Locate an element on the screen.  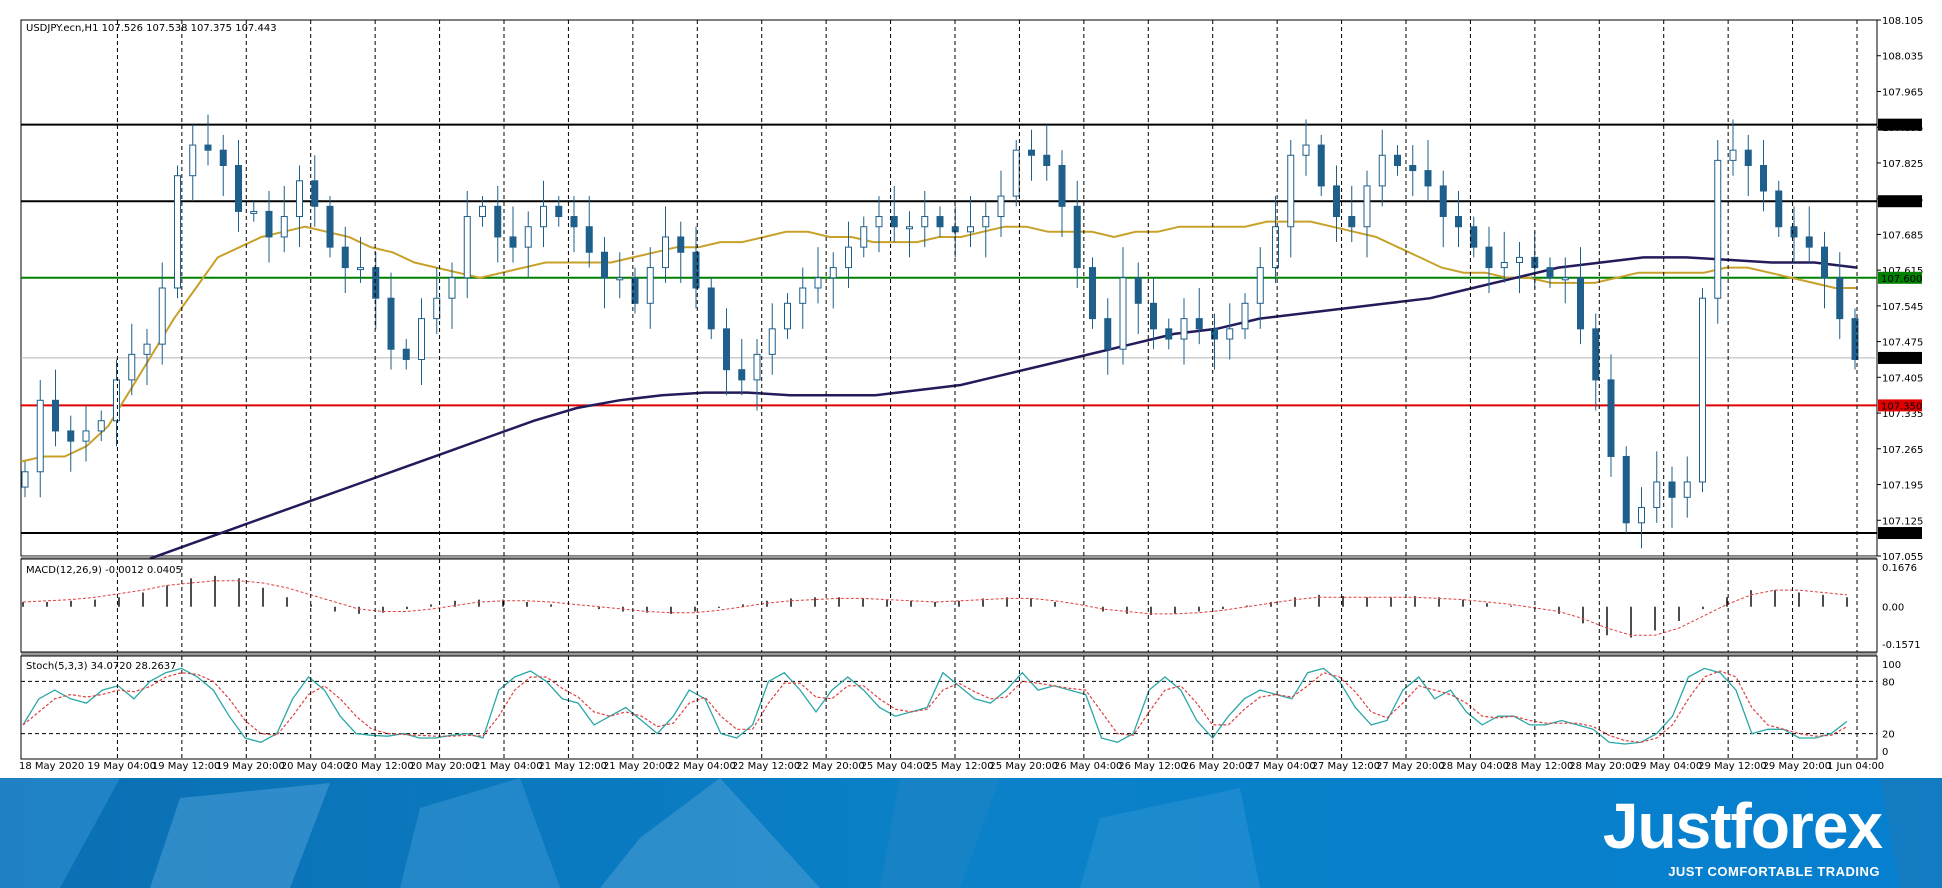
x-tick-label: 20 May 20:00 is located at coordinates (444, 766).